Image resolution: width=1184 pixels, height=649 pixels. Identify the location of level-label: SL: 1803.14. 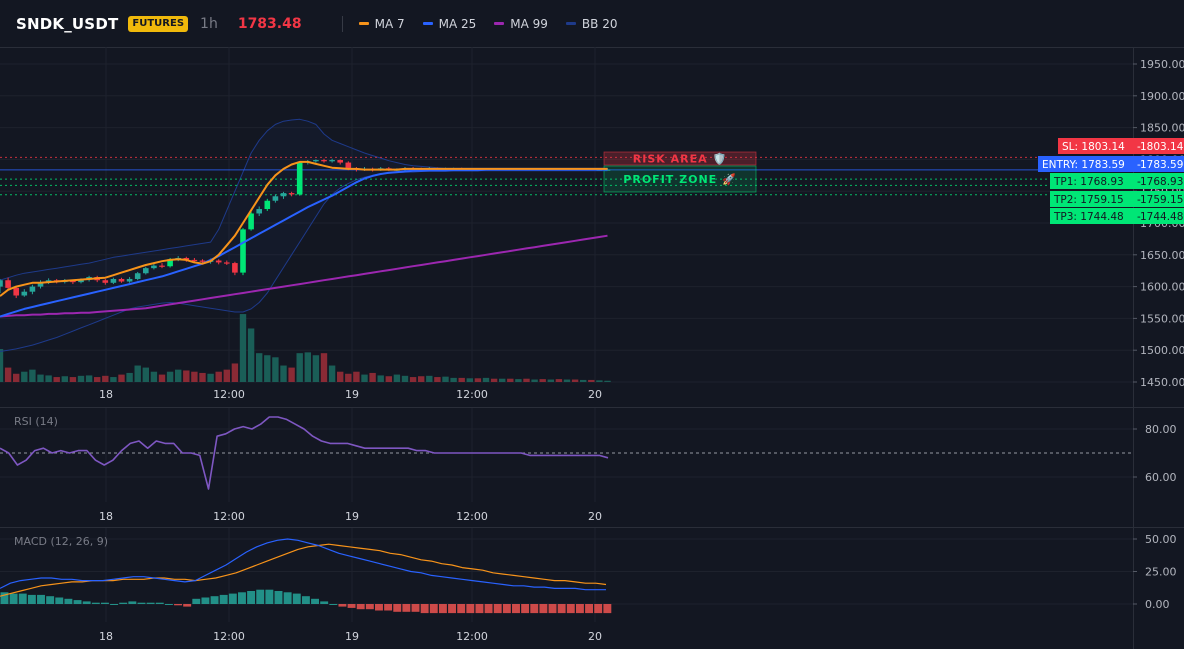
(1093, 147).